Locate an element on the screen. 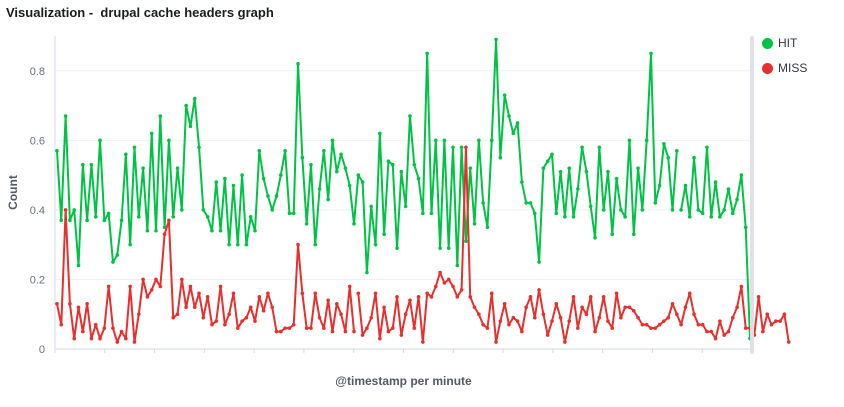 Image resolution: width=844 pixels, height=407 pixels. legend-item-hit: HIT is located at coordinates (784, 43).